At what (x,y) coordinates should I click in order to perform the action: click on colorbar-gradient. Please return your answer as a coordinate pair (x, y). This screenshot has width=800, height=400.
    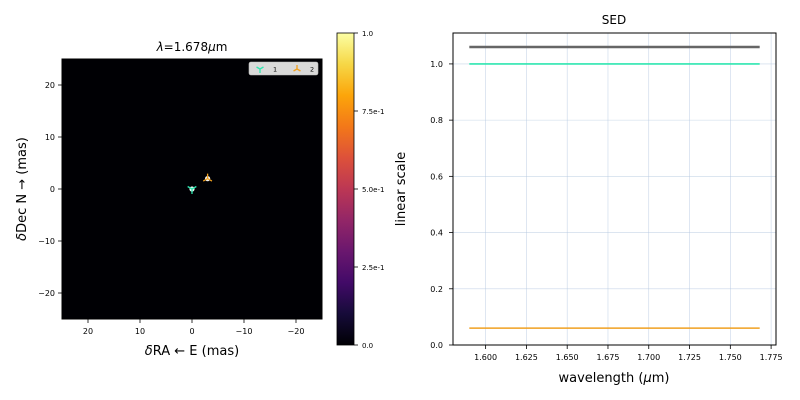
    Looking at the image, I should click on (345, 189).